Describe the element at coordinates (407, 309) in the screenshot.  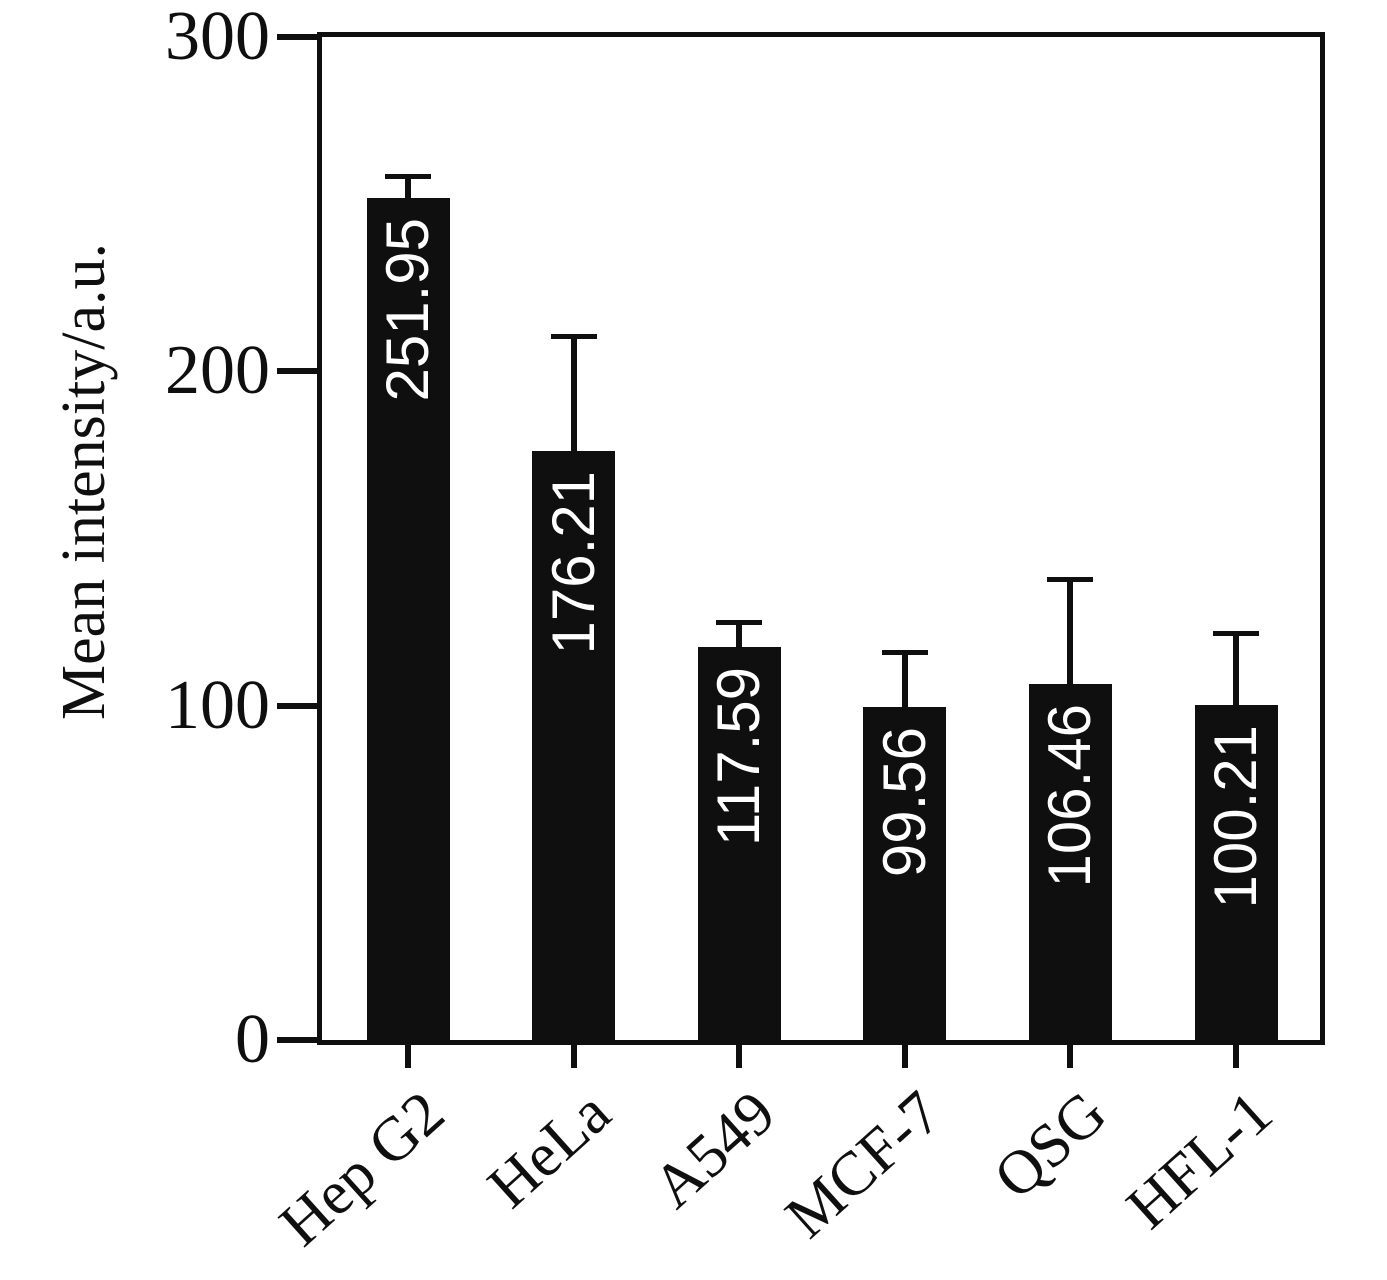
I see `bar-value-label: 251.95` at that location.